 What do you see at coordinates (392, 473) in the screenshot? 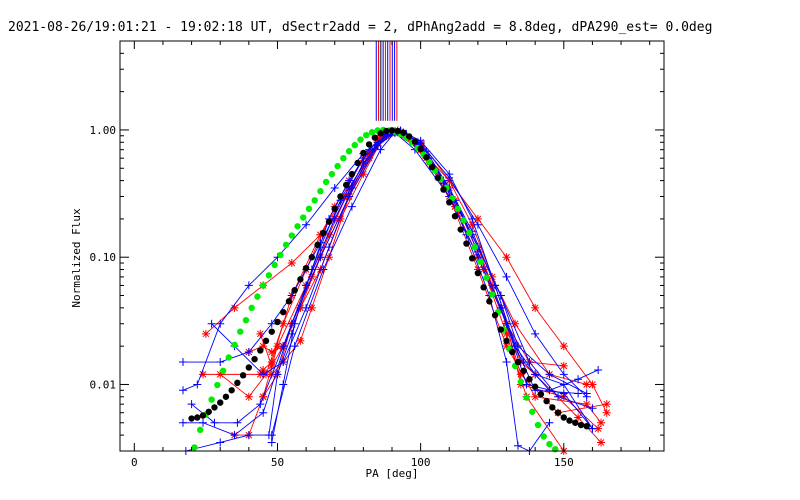
I see `x-axis-label: PA [deg]` at bounding box center [392, 473].